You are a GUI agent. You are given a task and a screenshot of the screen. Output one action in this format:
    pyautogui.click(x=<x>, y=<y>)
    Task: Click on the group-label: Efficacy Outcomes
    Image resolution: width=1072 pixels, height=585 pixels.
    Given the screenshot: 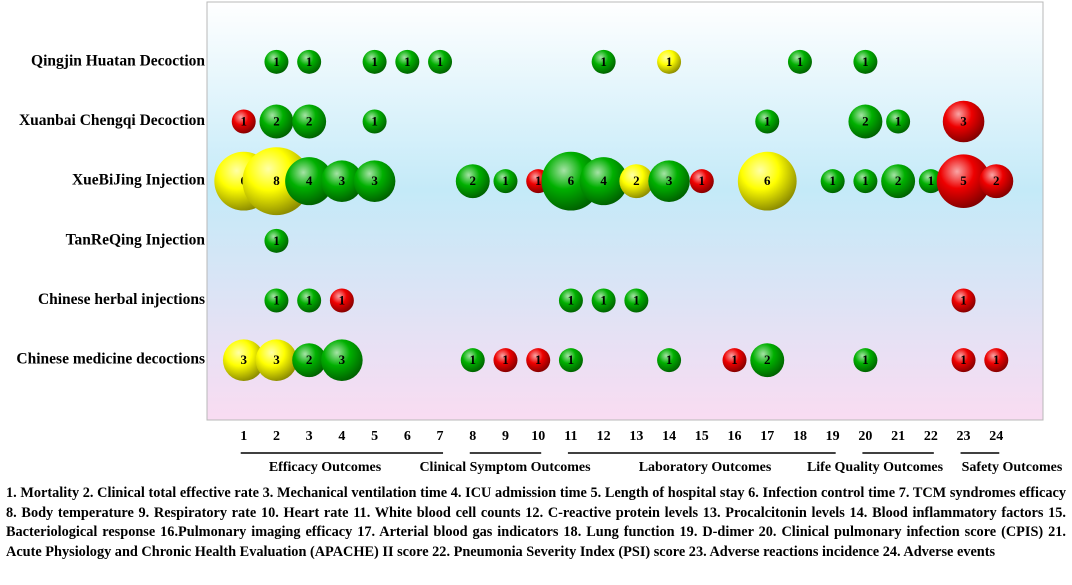 What is the action you would take?
    pyautogui.click(x=325, y=467)
    